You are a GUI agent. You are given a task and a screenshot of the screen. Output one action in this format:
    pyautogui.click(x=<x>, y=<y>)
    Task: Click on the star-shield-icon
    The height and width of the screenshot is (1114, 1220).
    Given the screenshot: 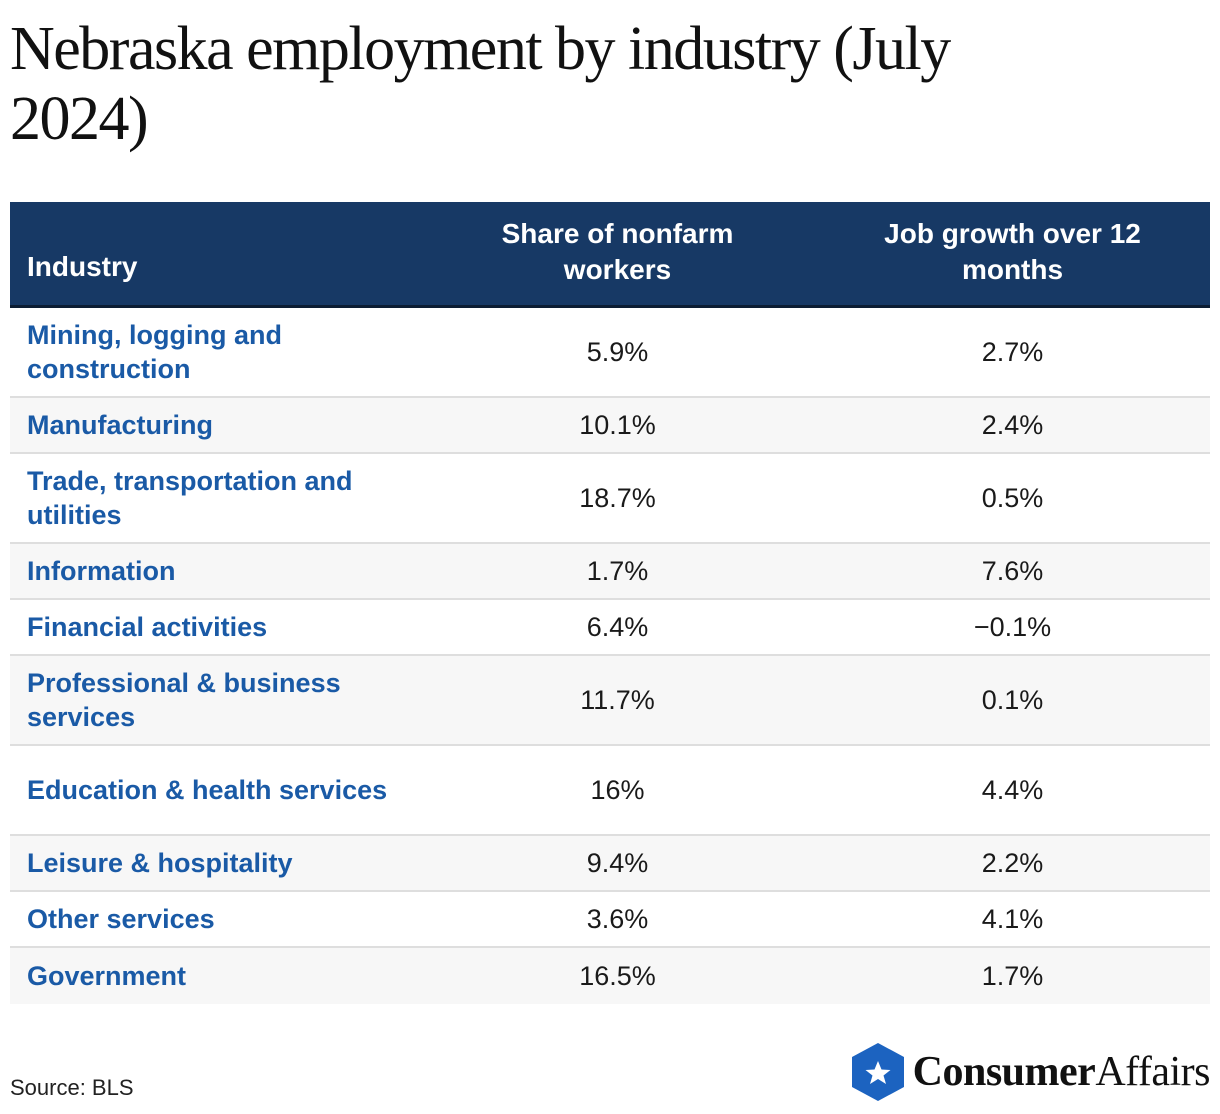 What is the action you would take?
    pyautogui.click(x=878, y=1072)
    